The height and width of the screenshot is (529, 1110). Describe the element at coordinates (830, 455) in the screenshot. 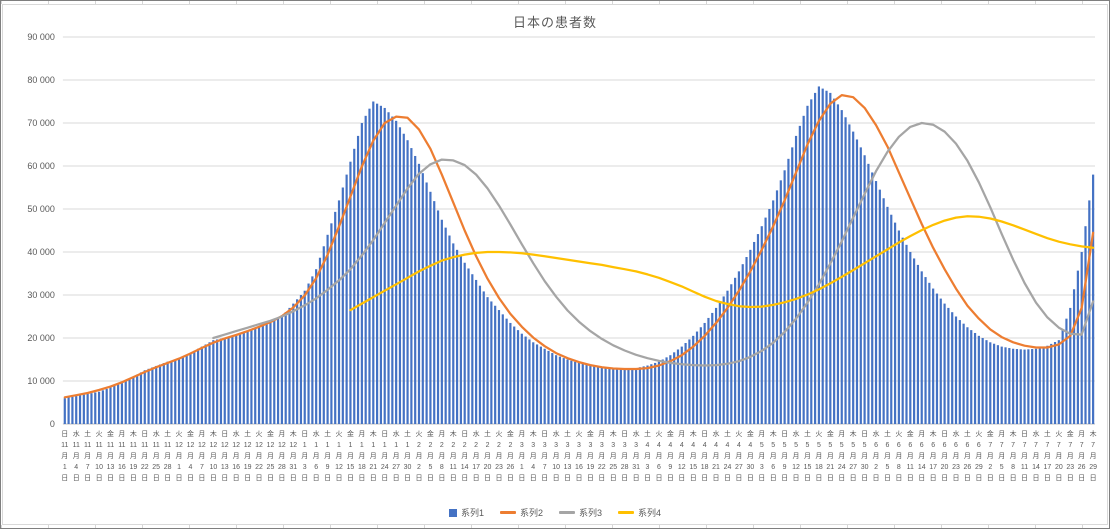

I see `x-axis-label: 金 5 月 21 日` at that location.